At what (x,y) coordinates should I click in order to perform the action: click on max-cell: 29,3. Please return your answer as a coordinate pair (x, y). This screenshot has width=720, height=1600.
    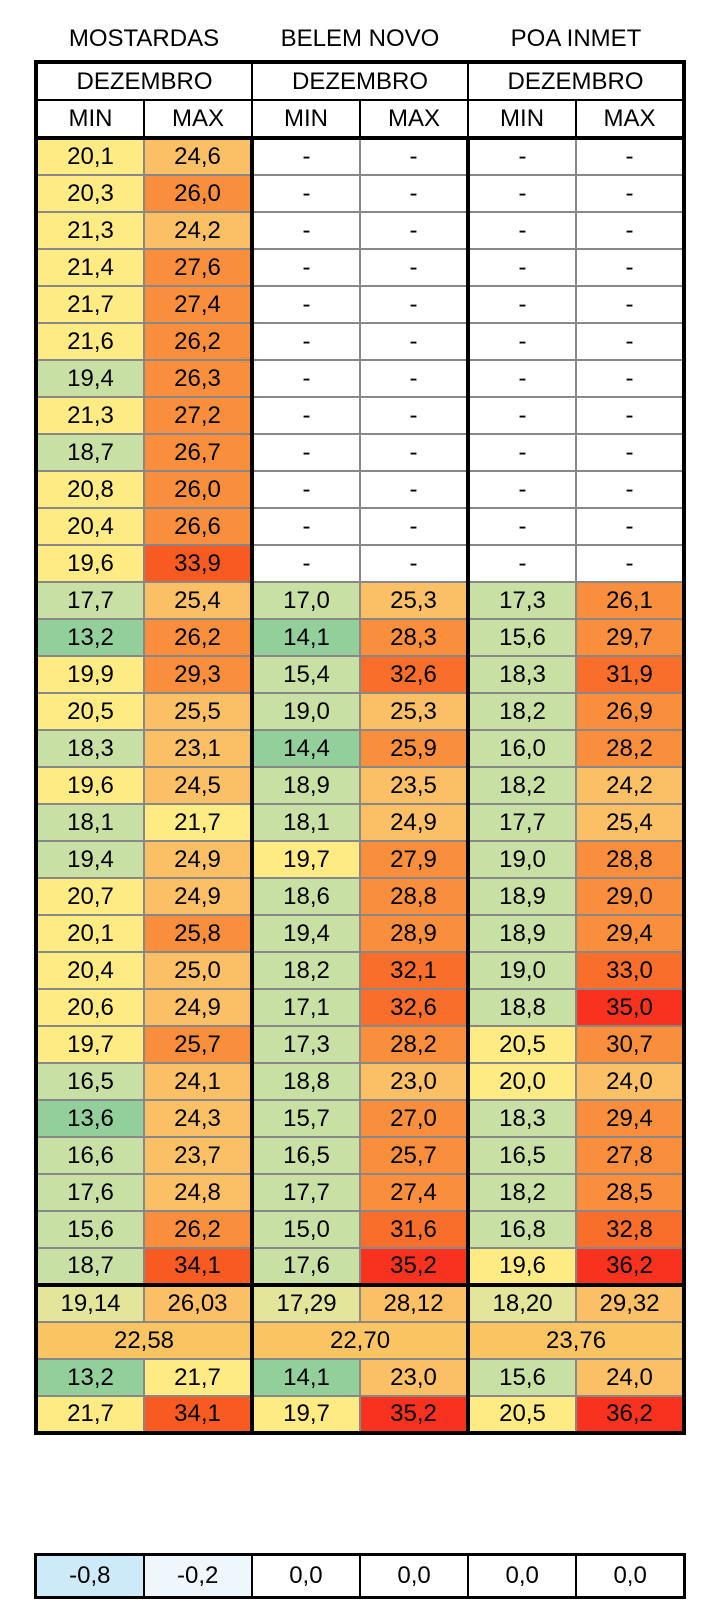
    Looking at the image, I should click on (198, 674).